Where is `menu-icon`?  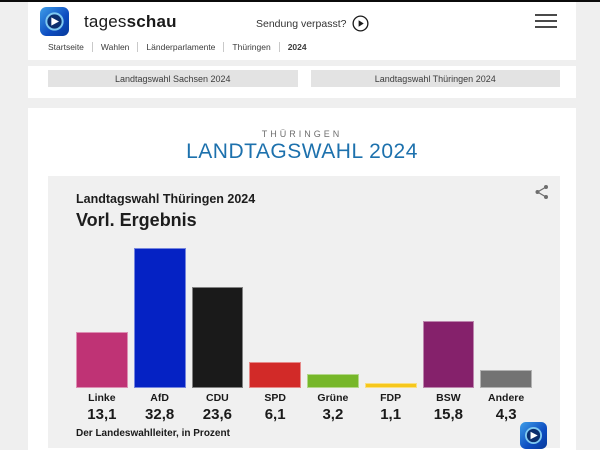
menu-icon is located at coordinates (546, 23).